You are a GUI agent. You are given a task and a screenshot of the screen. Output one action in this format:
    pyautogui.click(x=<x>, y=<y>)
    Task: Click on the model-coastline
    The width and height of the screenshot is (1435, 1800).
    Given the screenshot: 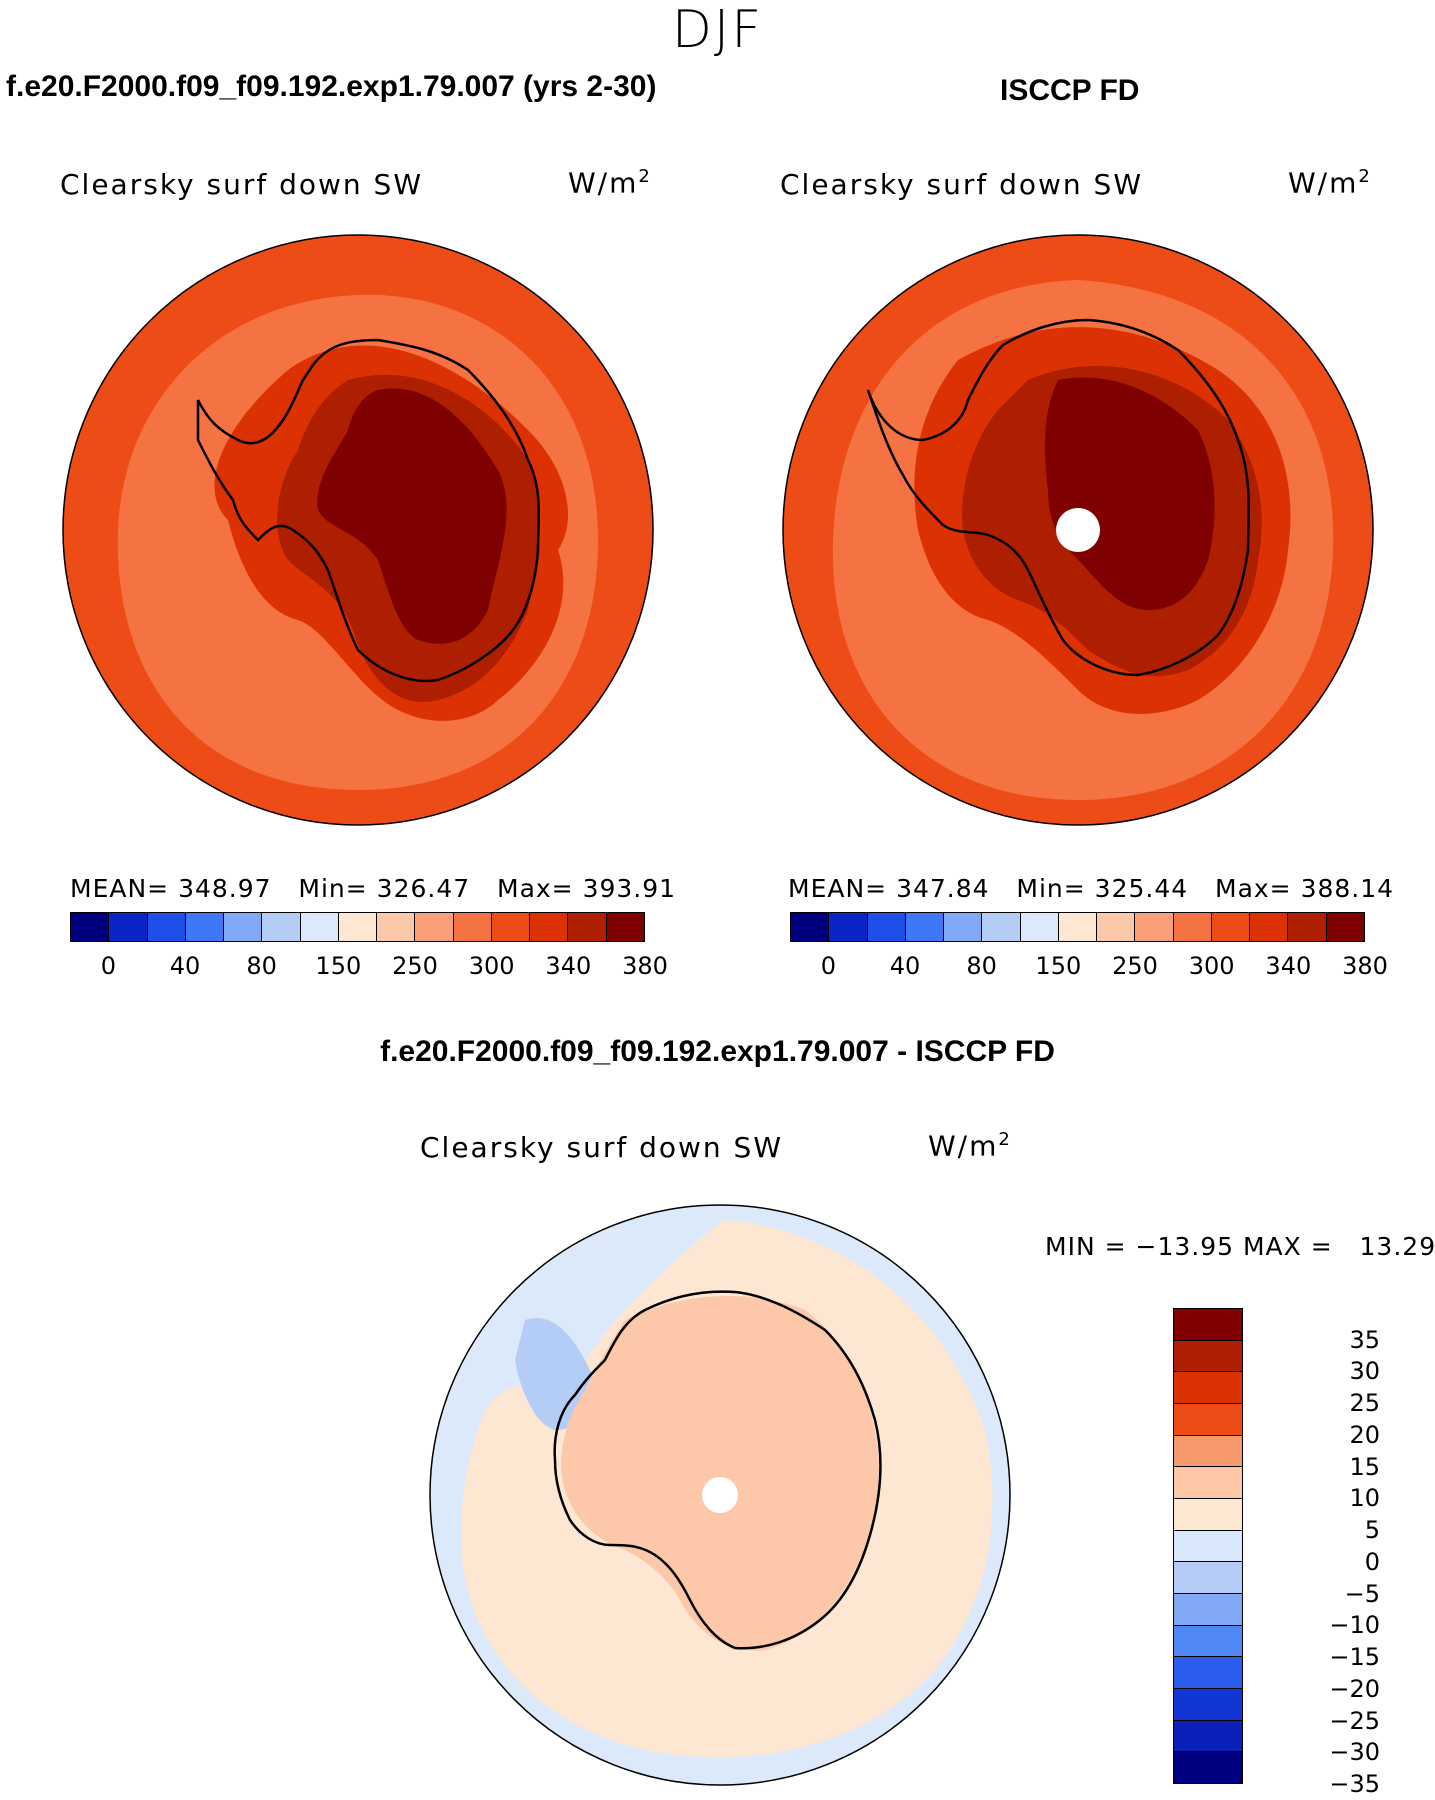 What is the action you would take?
    pyautogui.click(x=368, y=510)
    